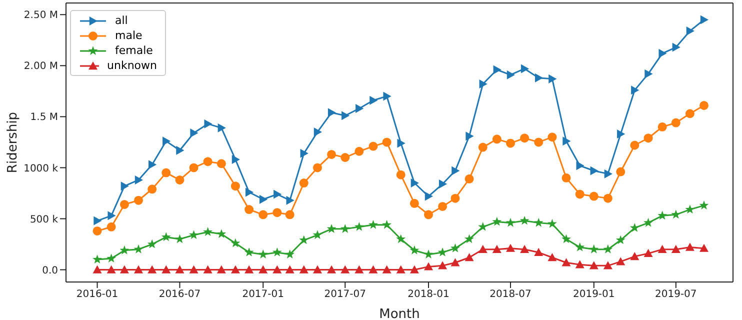 This screenshot has width=742, height=320. What do you see at coordinates (429, 294) in the screenshot?
I see `x-tick-label: 2018-01` at bounding box center [429, 294].